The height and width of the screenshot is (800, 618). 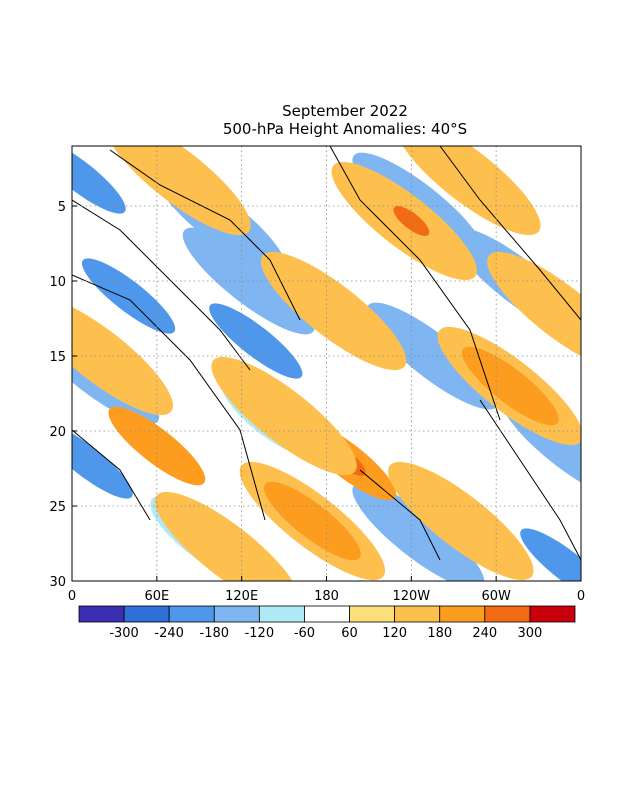 I want to click on colorbar-label: 120, so click(x=394, y=633).